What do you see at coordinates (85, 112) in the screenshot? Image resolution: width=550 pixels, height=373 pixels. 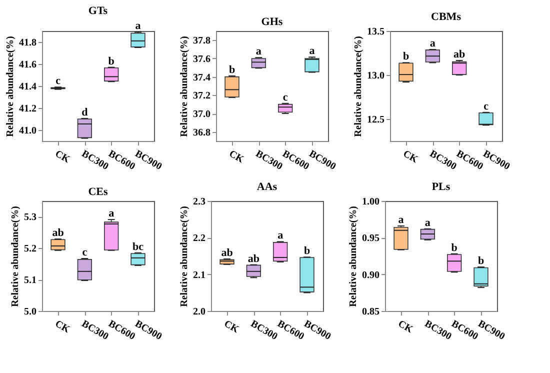 I see `annotation: d` at bounding box center [85, 112].